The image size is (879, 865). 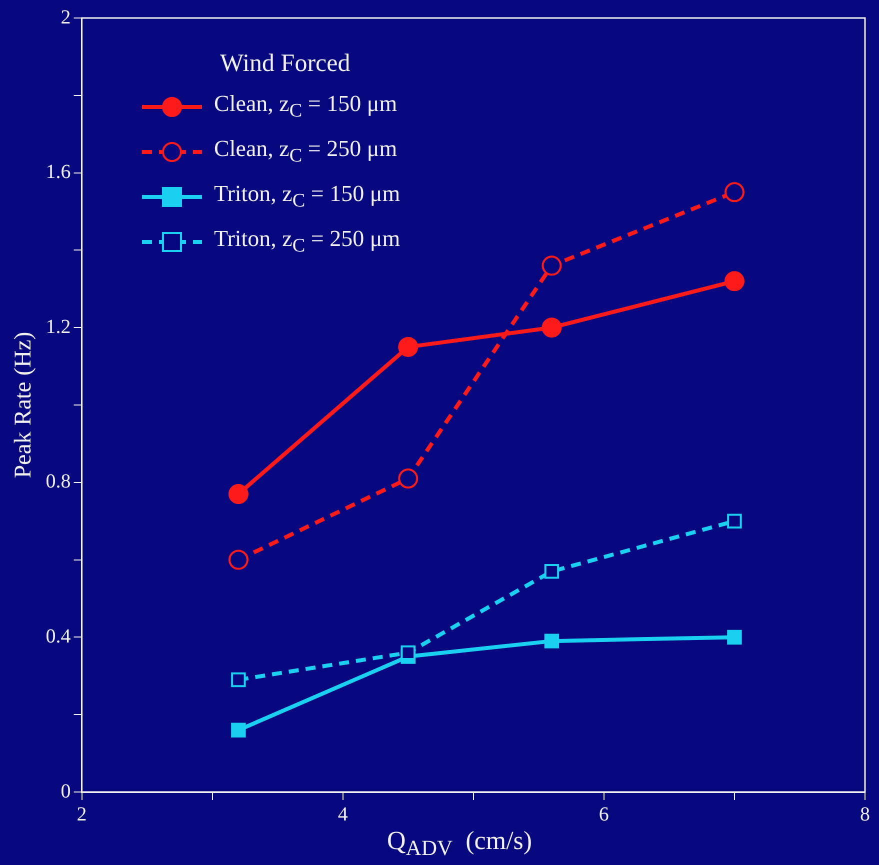 I want to click on y-tick-label: 0, so click(x=65, y=791).